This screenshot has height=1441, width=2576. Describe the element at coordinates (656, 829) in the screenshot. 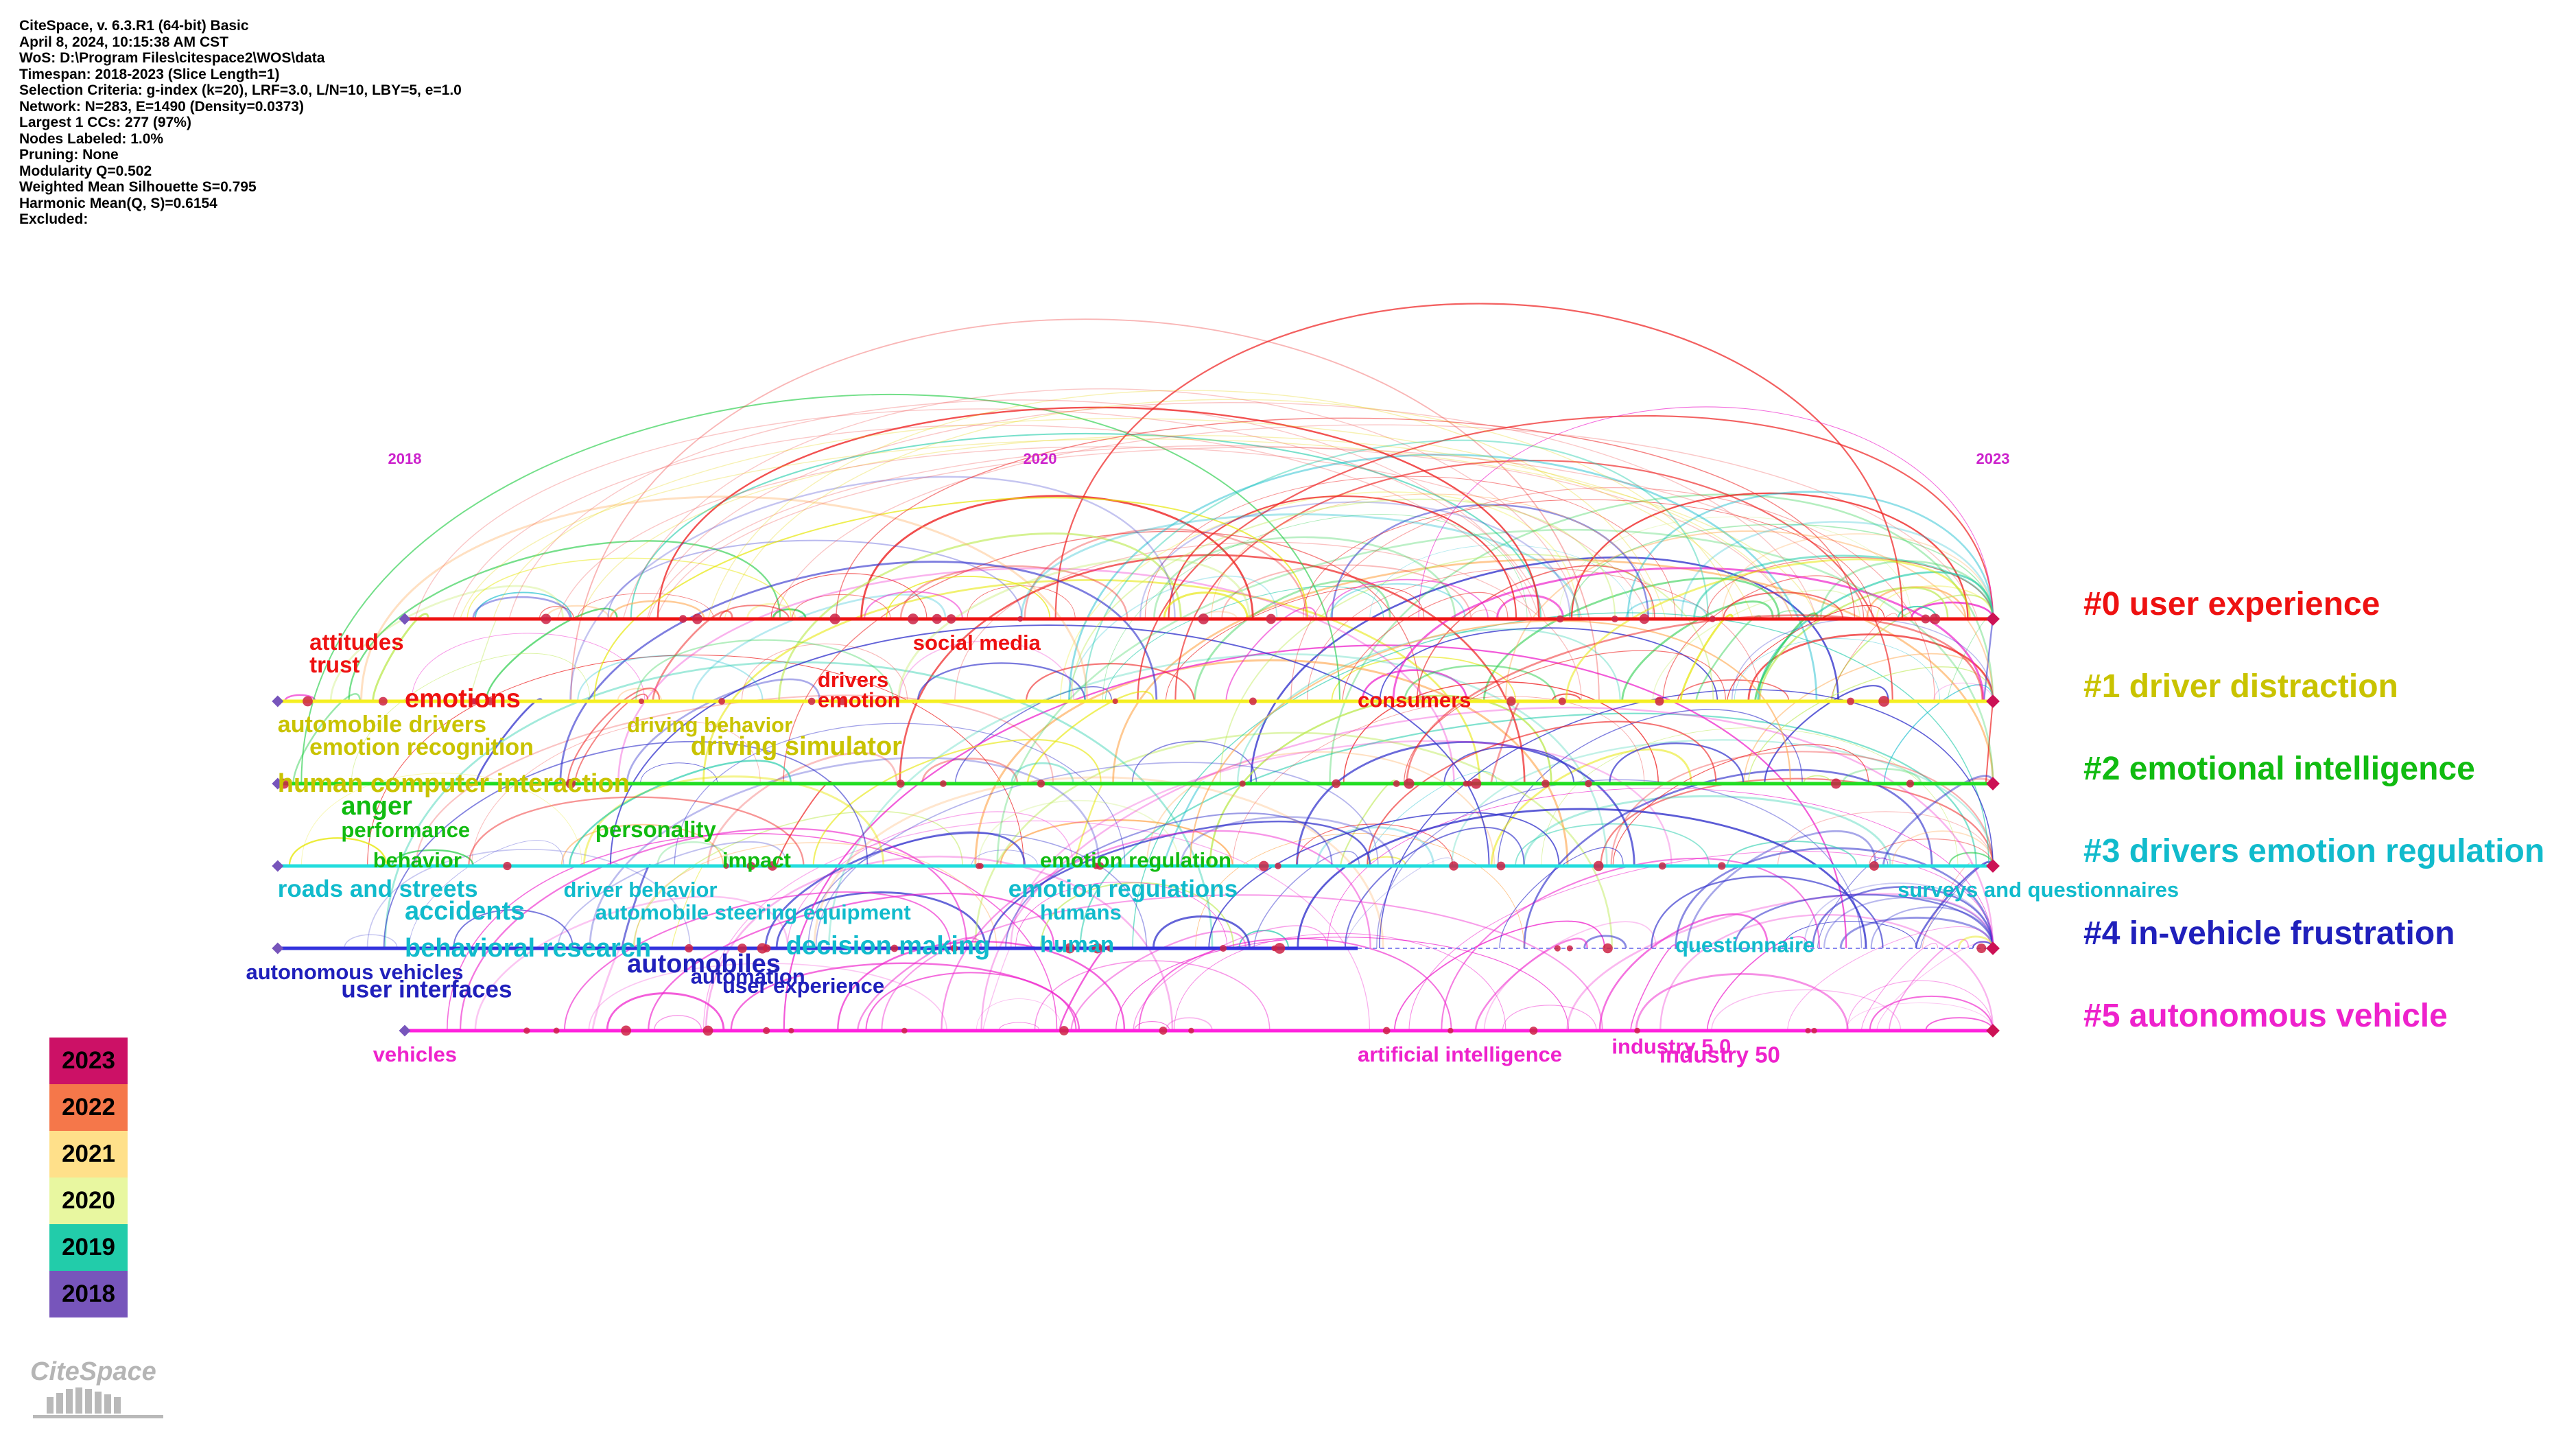

I see `keyword-label: personality` at that location.